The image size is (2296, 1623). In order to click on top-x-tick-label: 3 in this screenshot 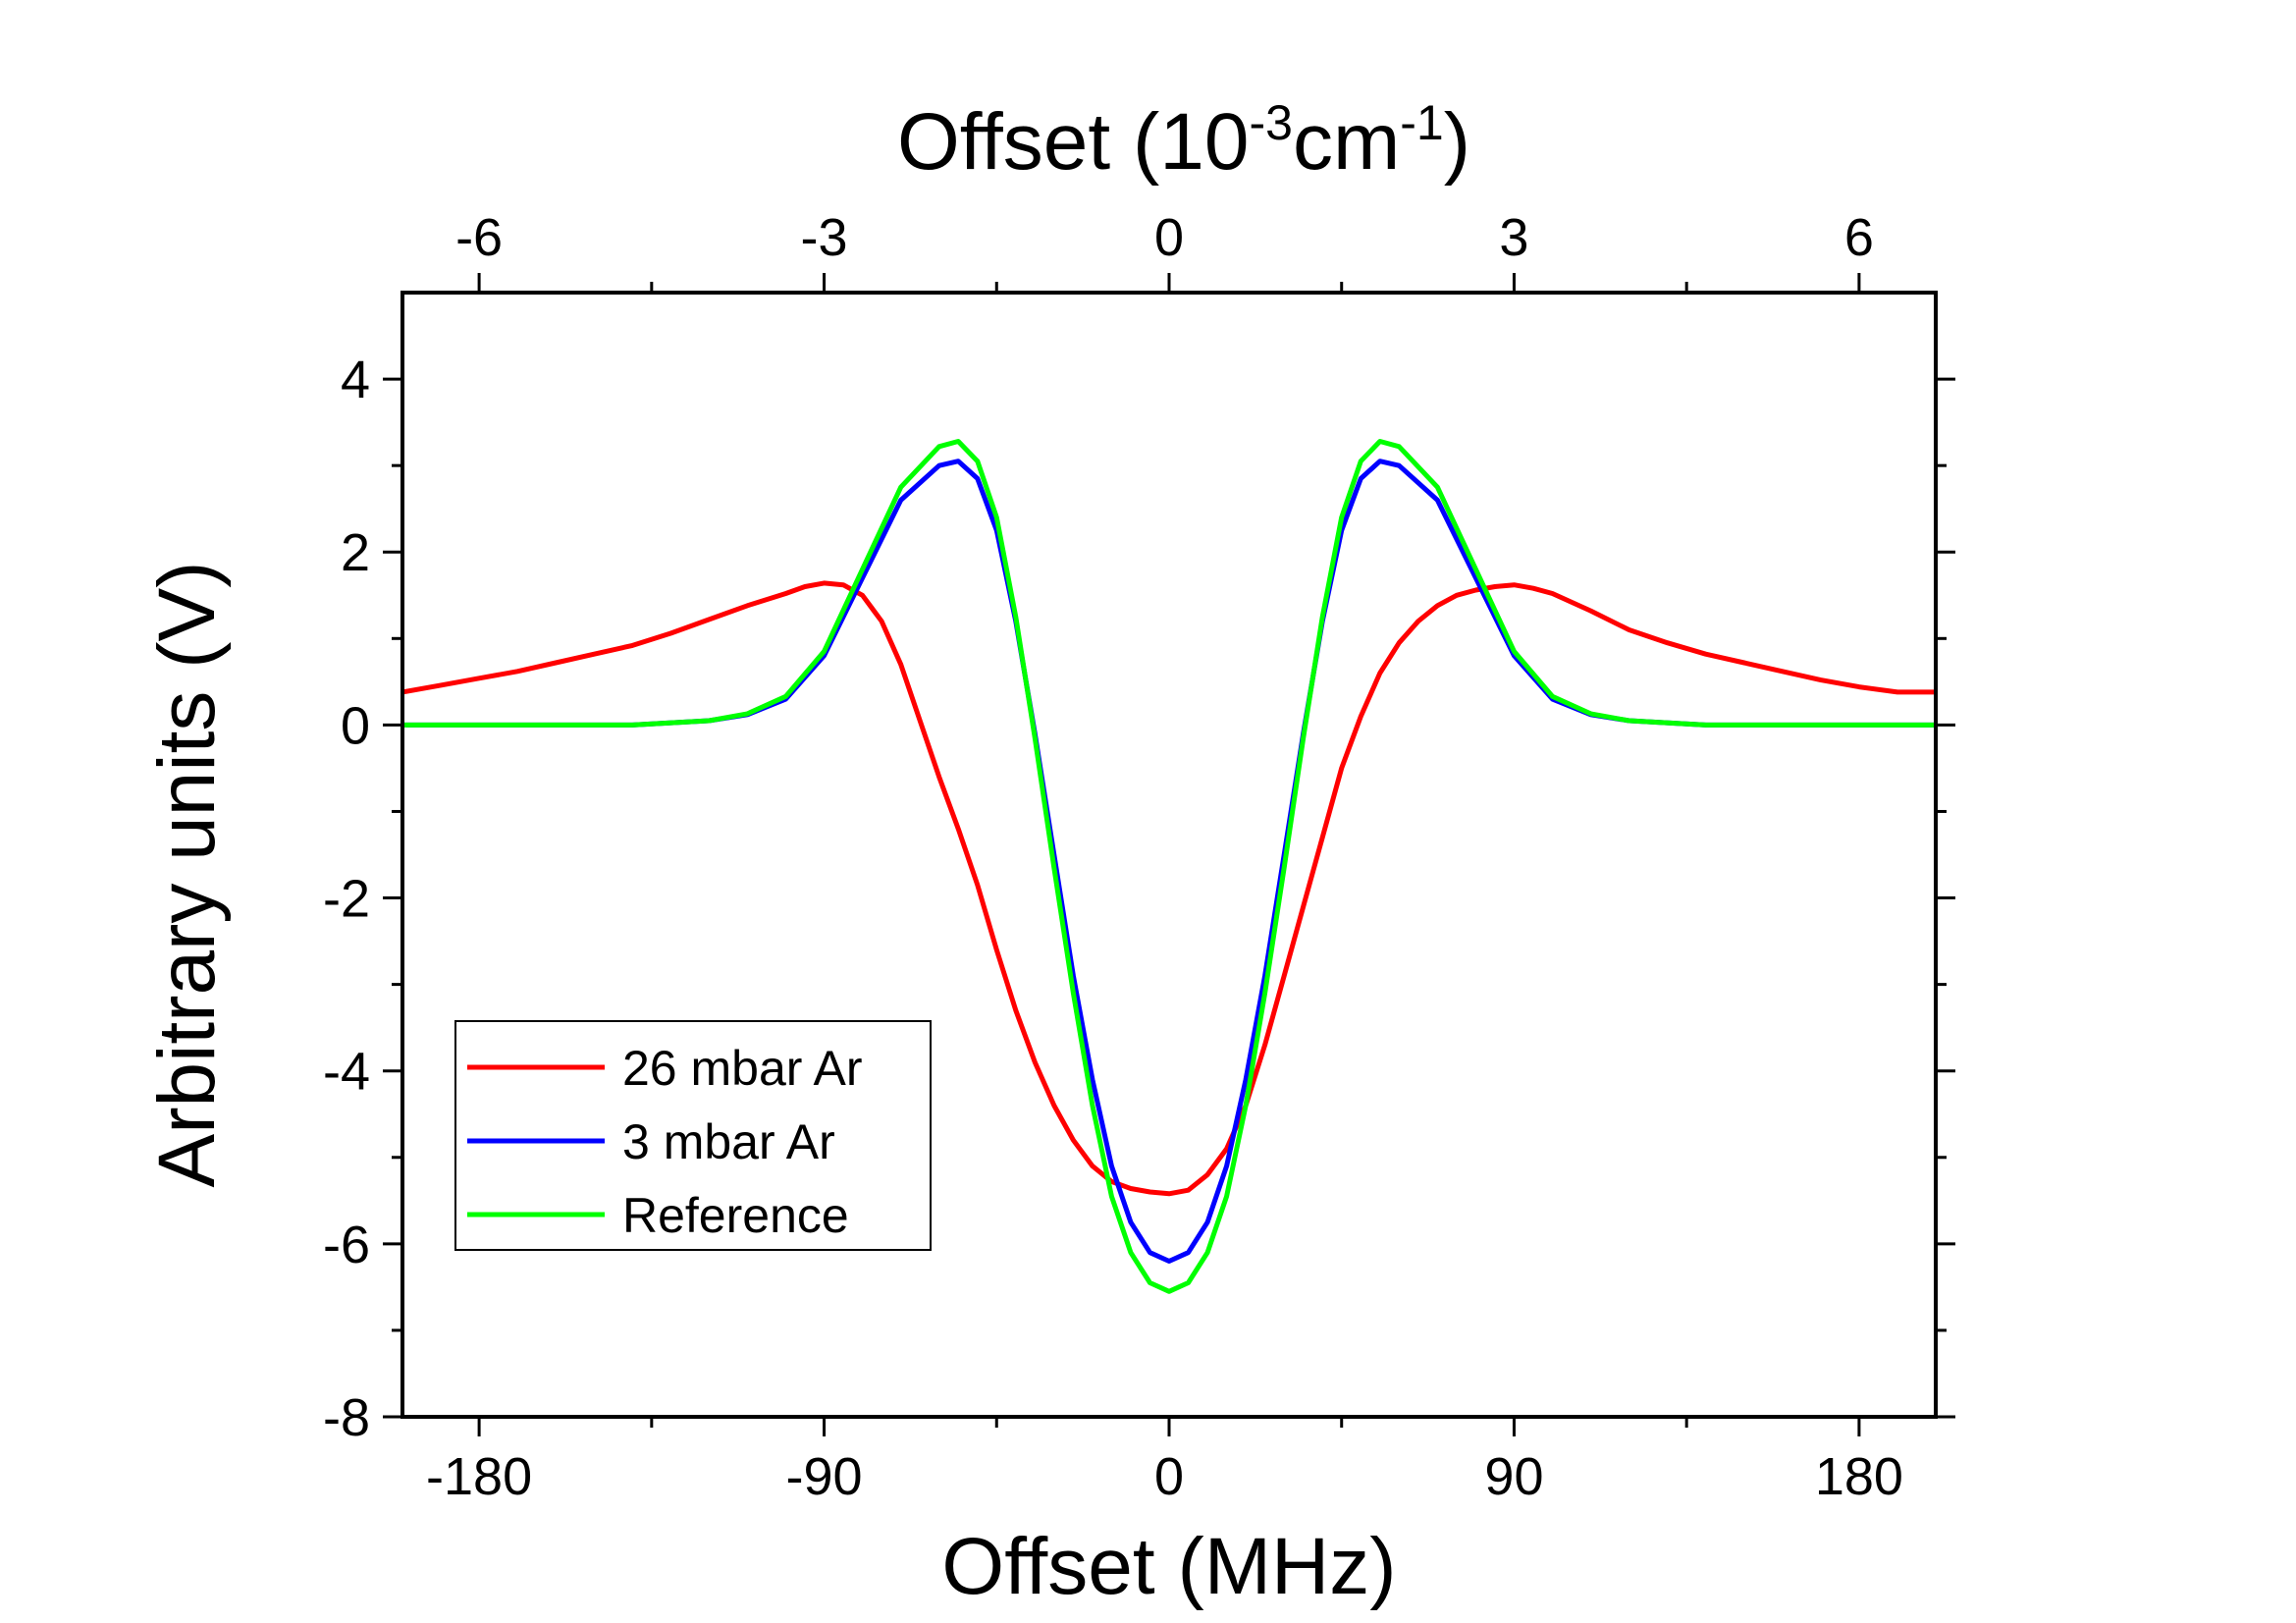, I will do `click(1513, 237)`.